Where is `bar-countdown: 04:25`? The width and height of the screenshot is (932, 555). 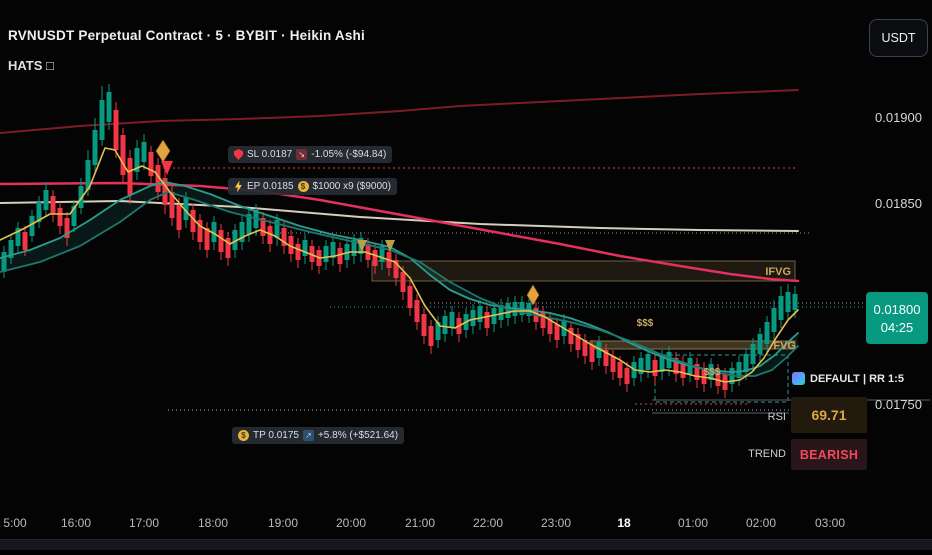
bar-countdown: 04:25 is located at coordinates (897, 327).